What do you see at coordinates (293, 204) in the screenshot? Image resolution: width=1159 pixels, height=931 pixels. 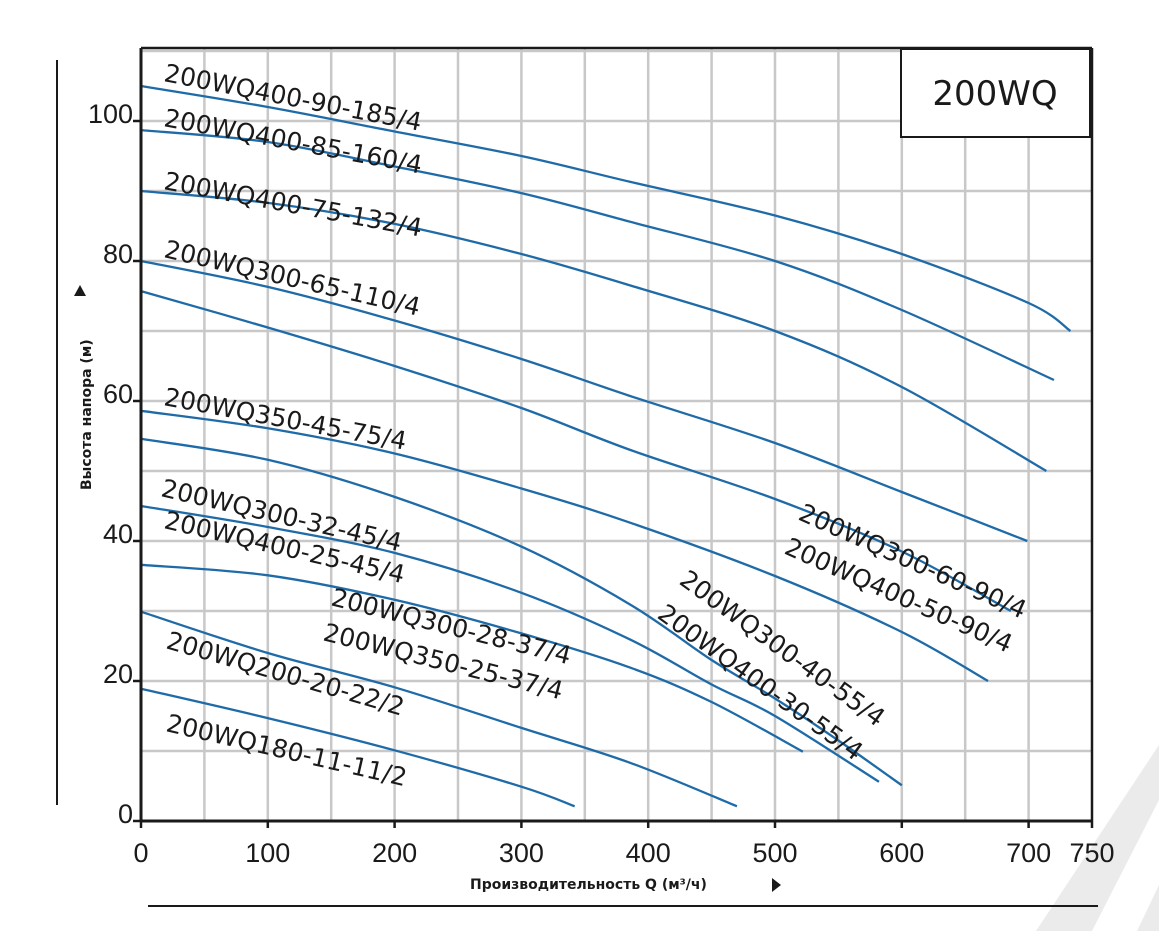 I see `curve-label: 200WQ400-75-132/4` at bounding box center [293, 204].